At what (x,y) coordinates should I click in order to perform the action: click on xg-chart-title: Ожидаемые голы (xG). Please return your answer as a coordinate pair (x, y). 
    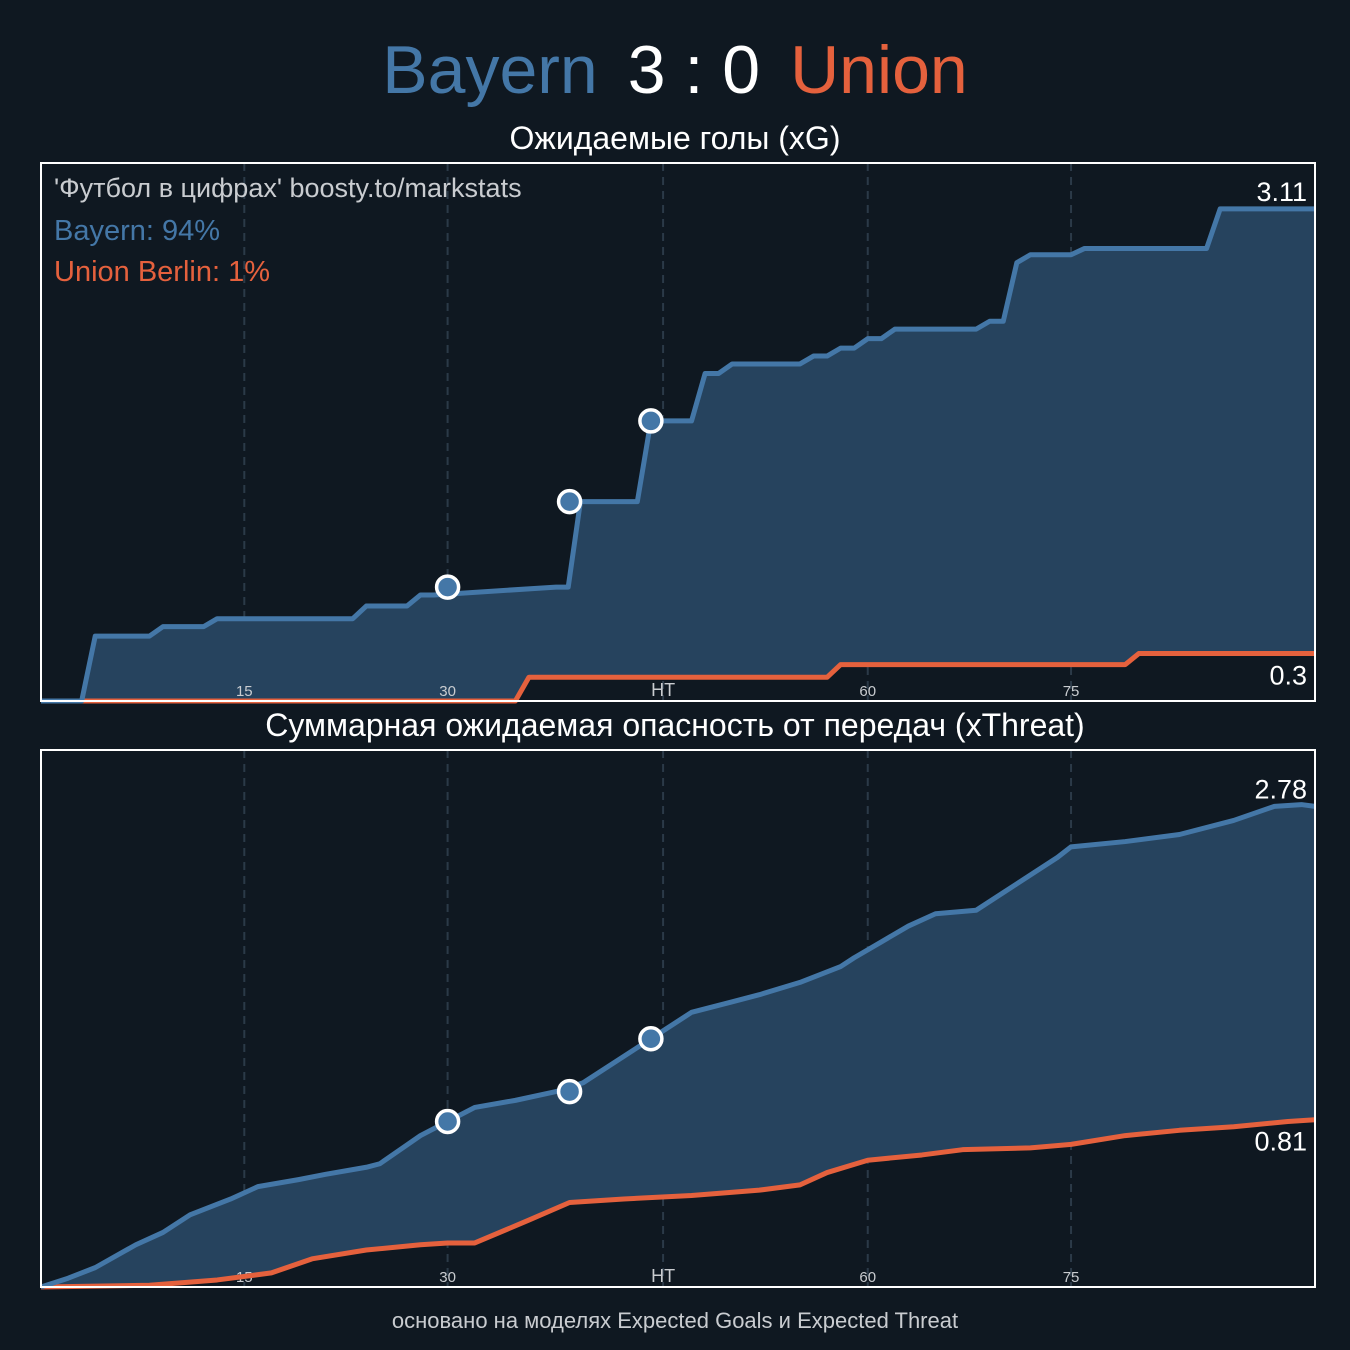
    Looking at the image, I should click on (675, 138).